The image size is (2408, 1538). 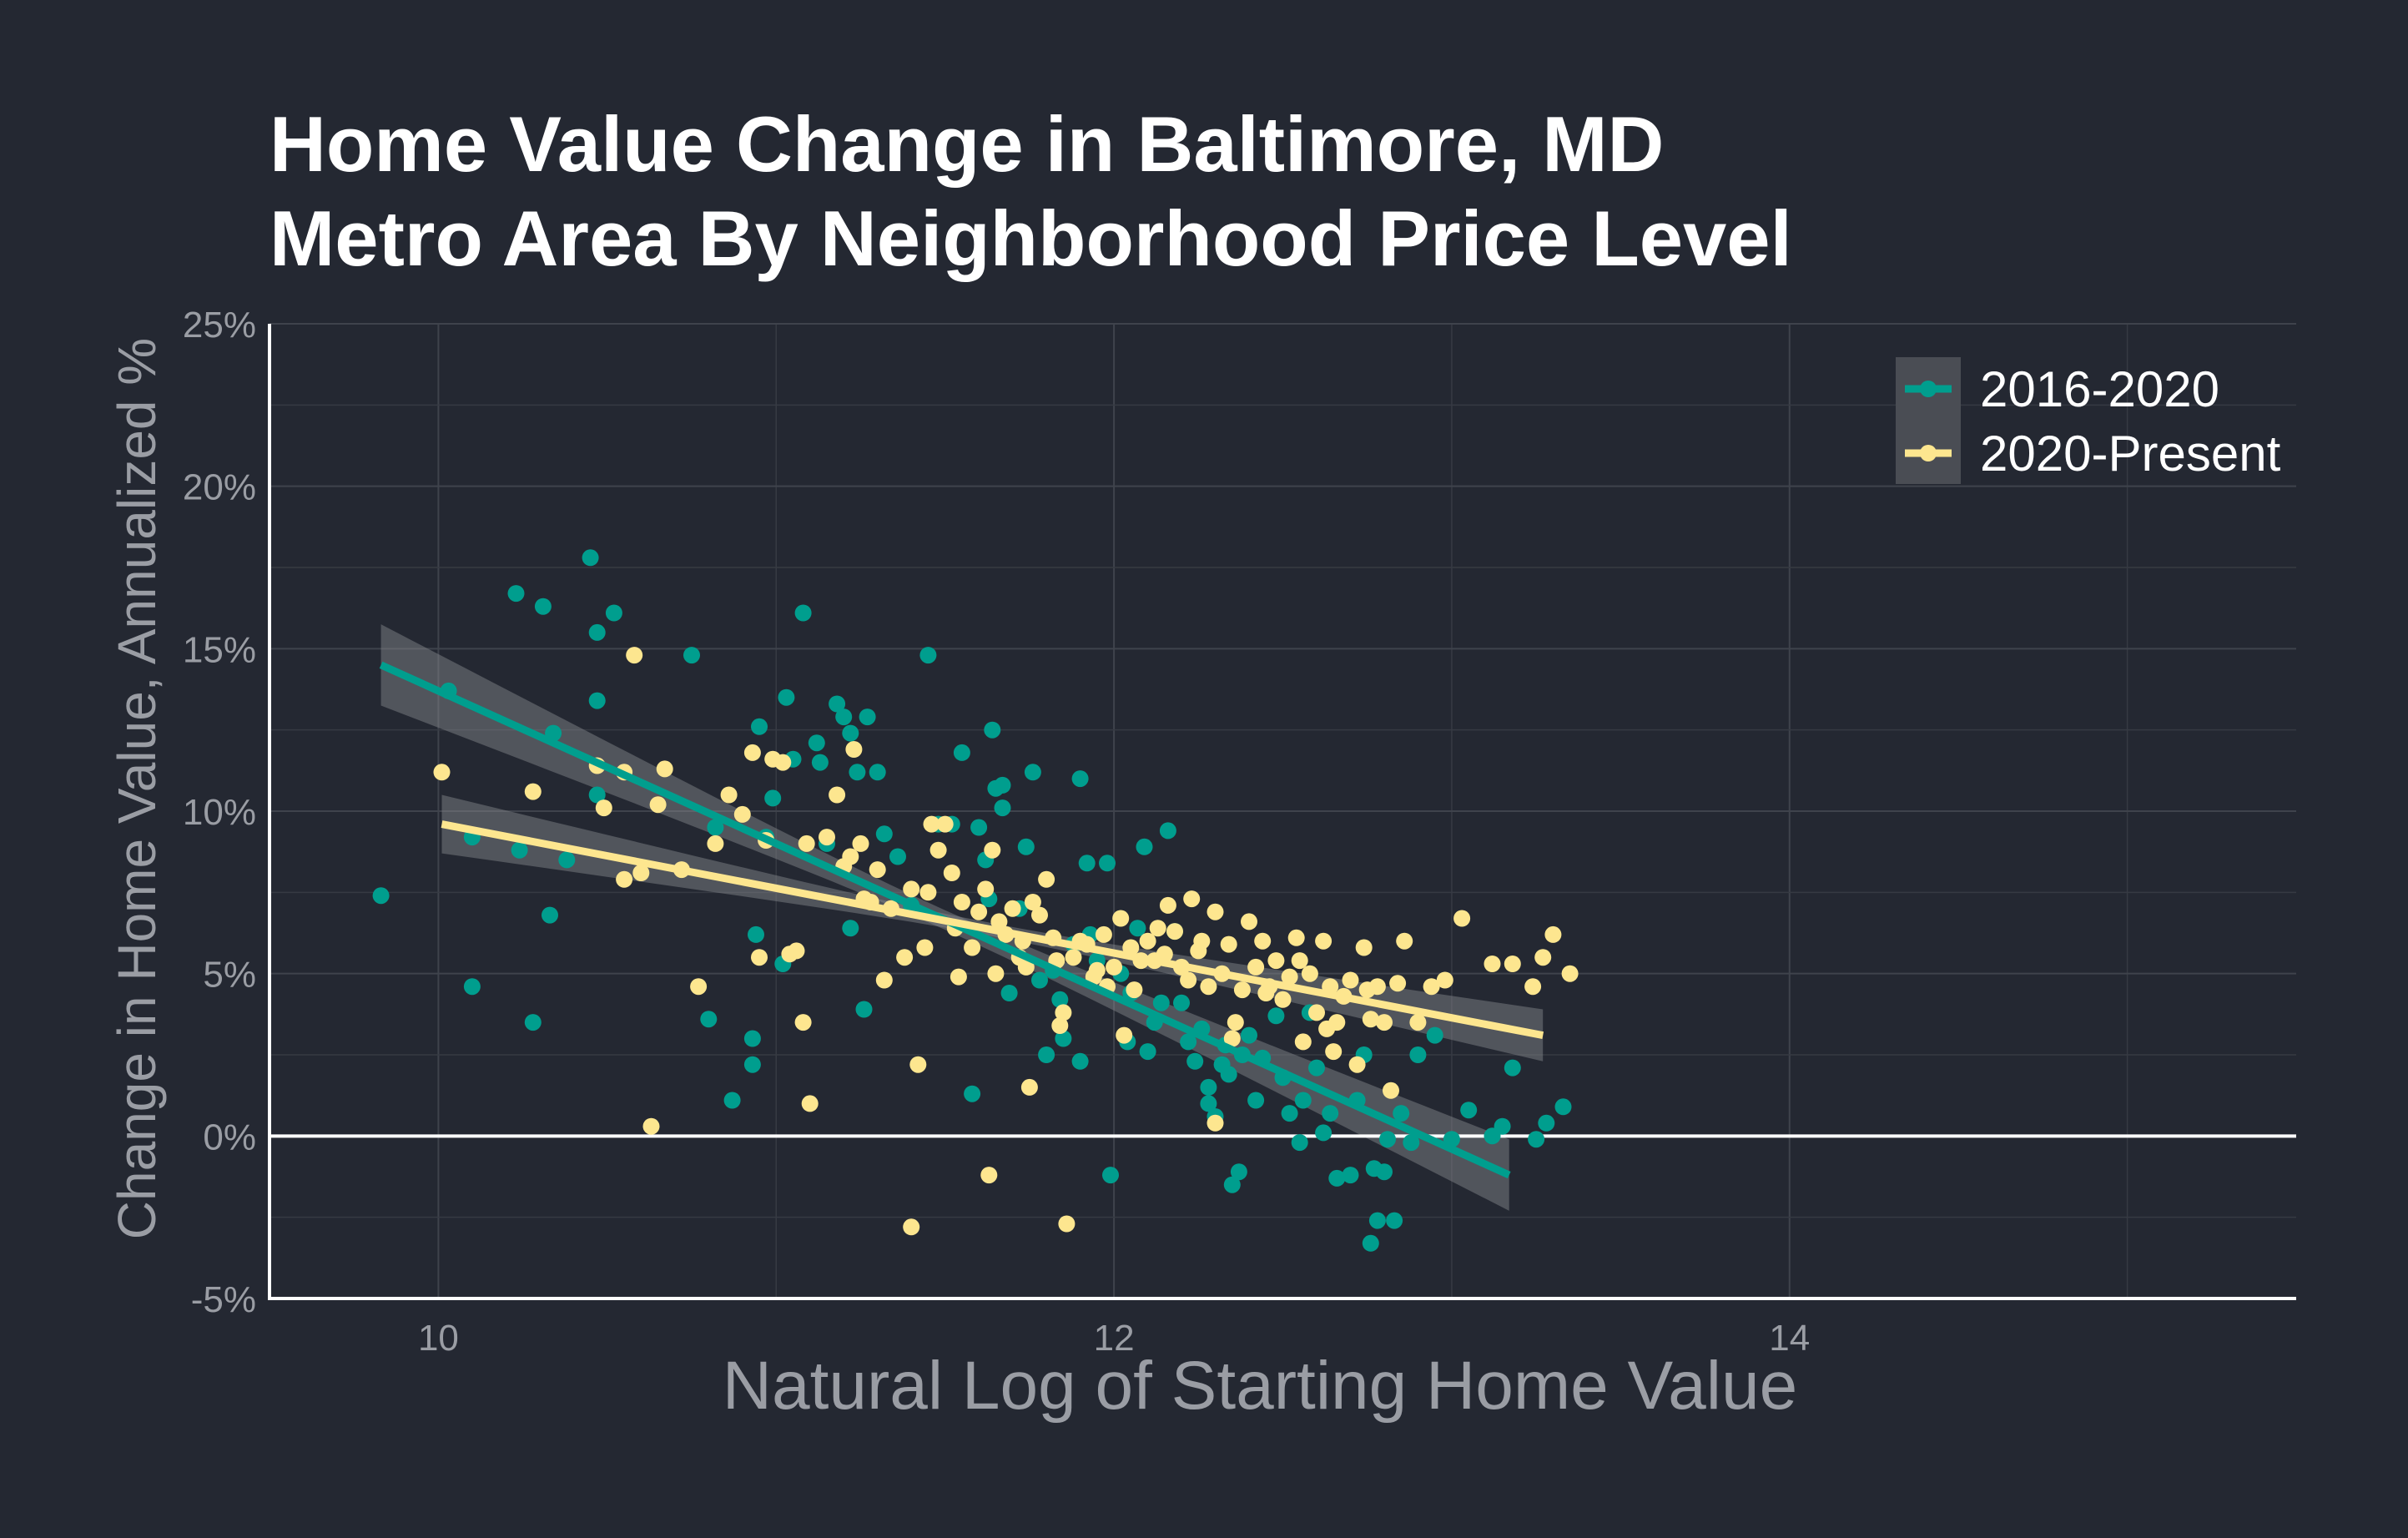 What do you see at coordinates (229, 1137) in the screenshot?
I see `y-tick-label: 0%` at bounding box center [229, 1137].